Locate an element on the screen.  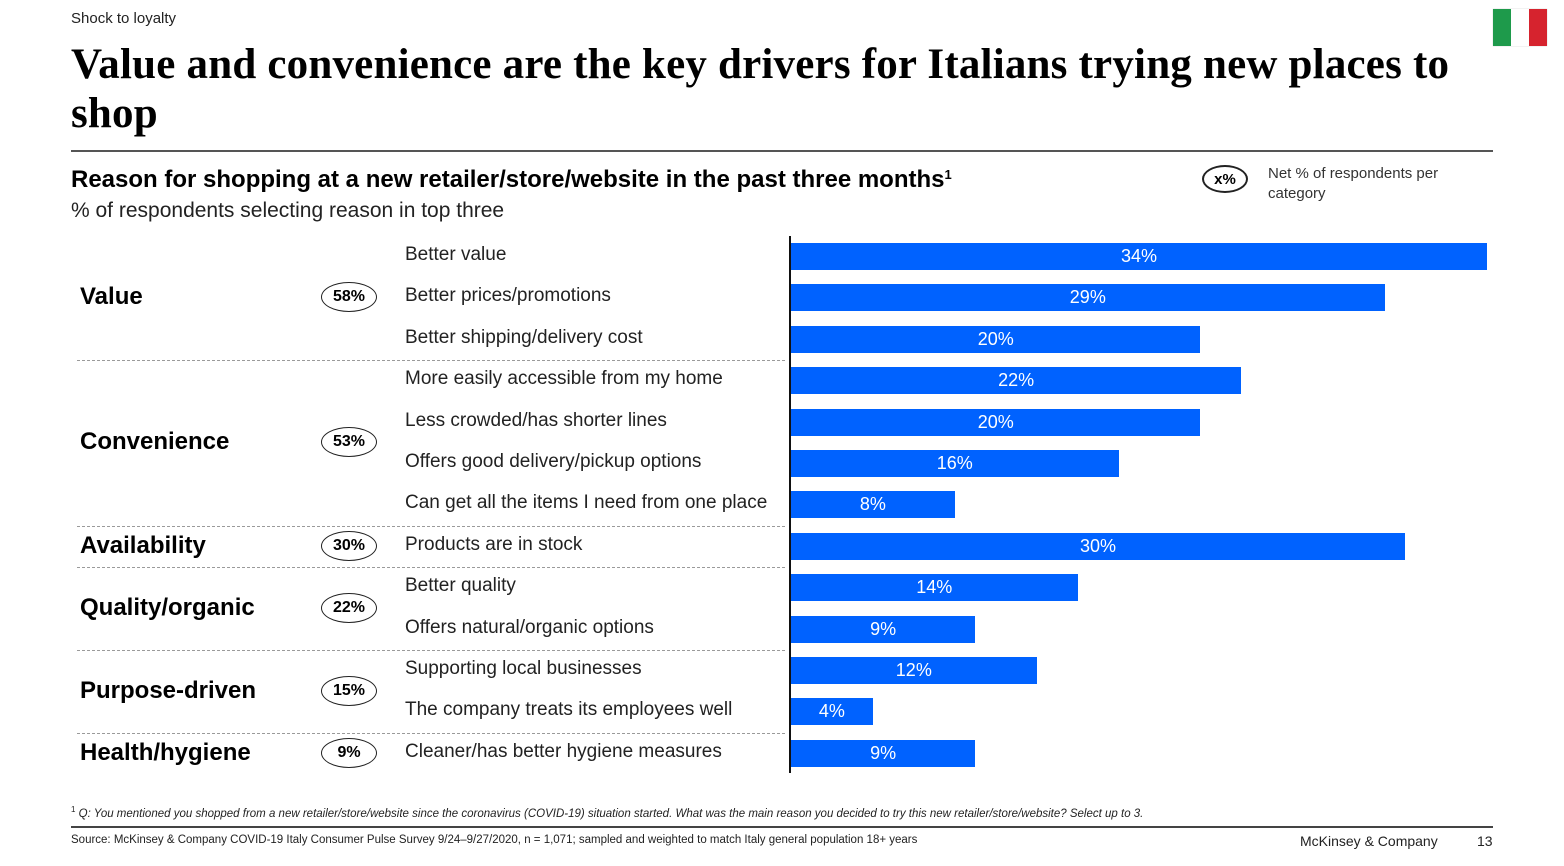
category-label: Quality/organic is located at coordinates (167, 607).